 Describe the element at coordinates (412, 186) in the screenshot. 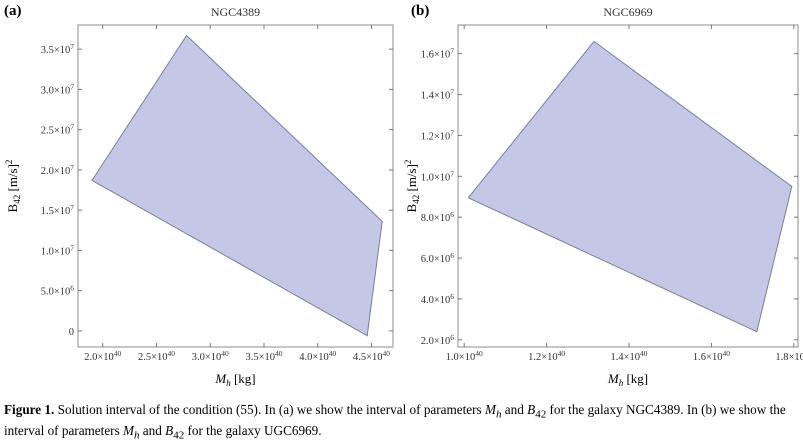

I see `y-axis-label-b: B42 [m/s]2` at that location.